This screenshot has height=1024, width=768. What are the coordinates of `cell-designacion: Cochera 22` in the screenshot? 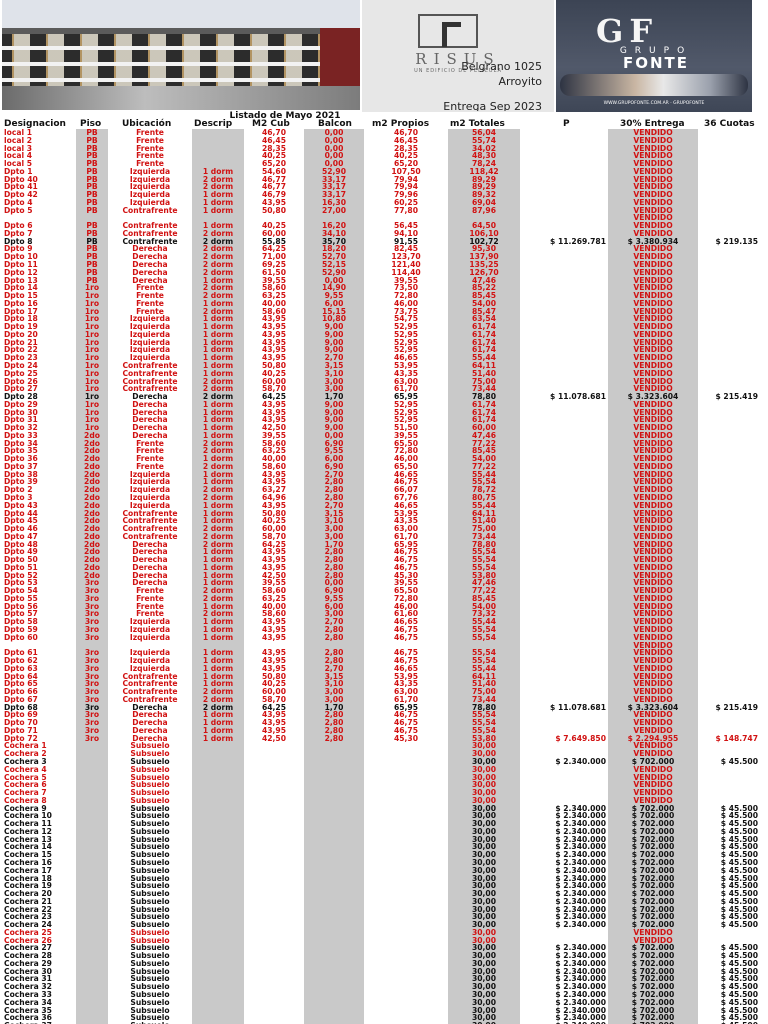 It's located at (28, 909).